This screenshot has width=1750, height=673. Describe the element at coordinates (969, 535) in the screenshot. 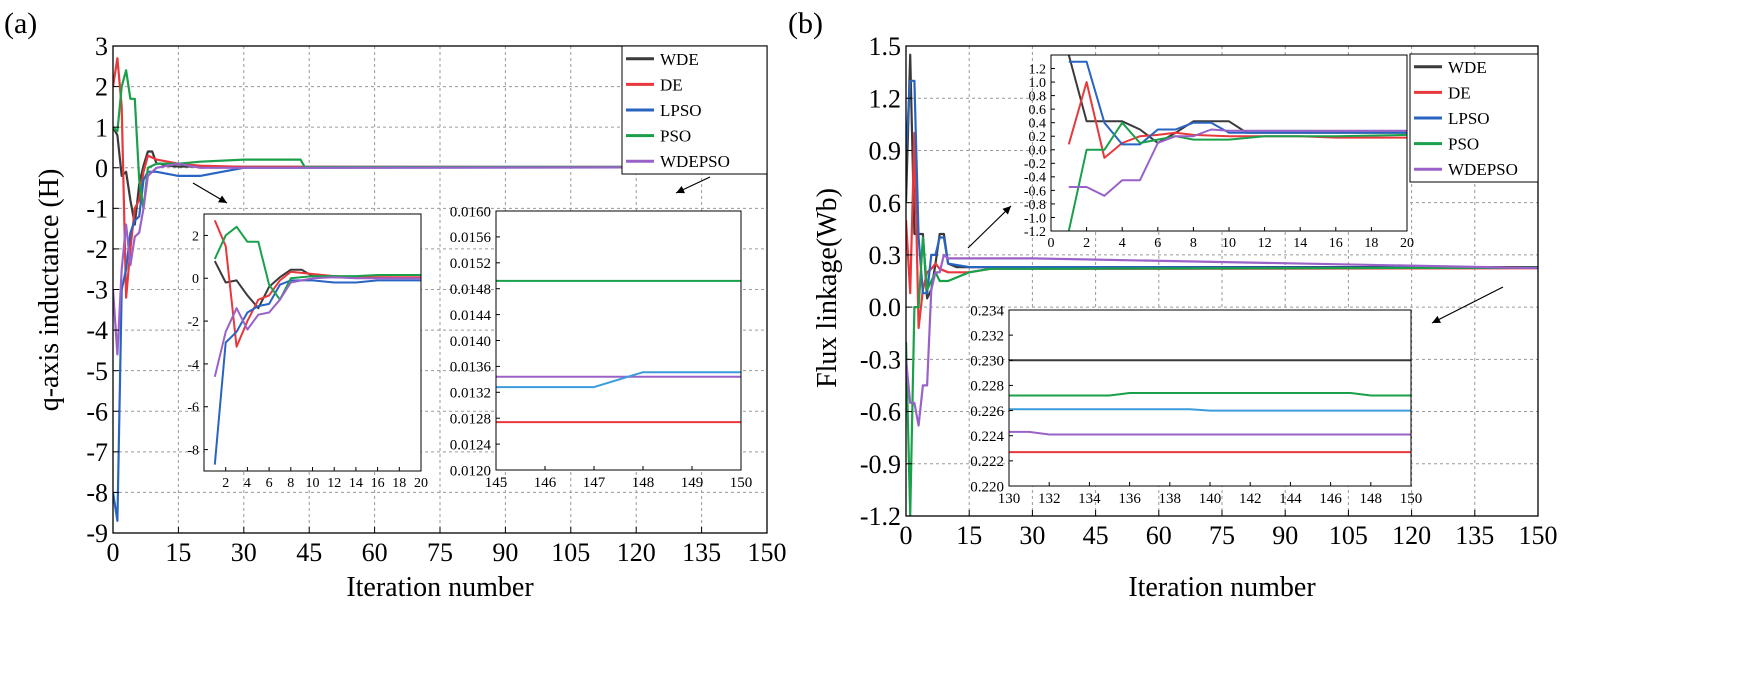

I see `panel-b-xtick-label: 15` at that location.